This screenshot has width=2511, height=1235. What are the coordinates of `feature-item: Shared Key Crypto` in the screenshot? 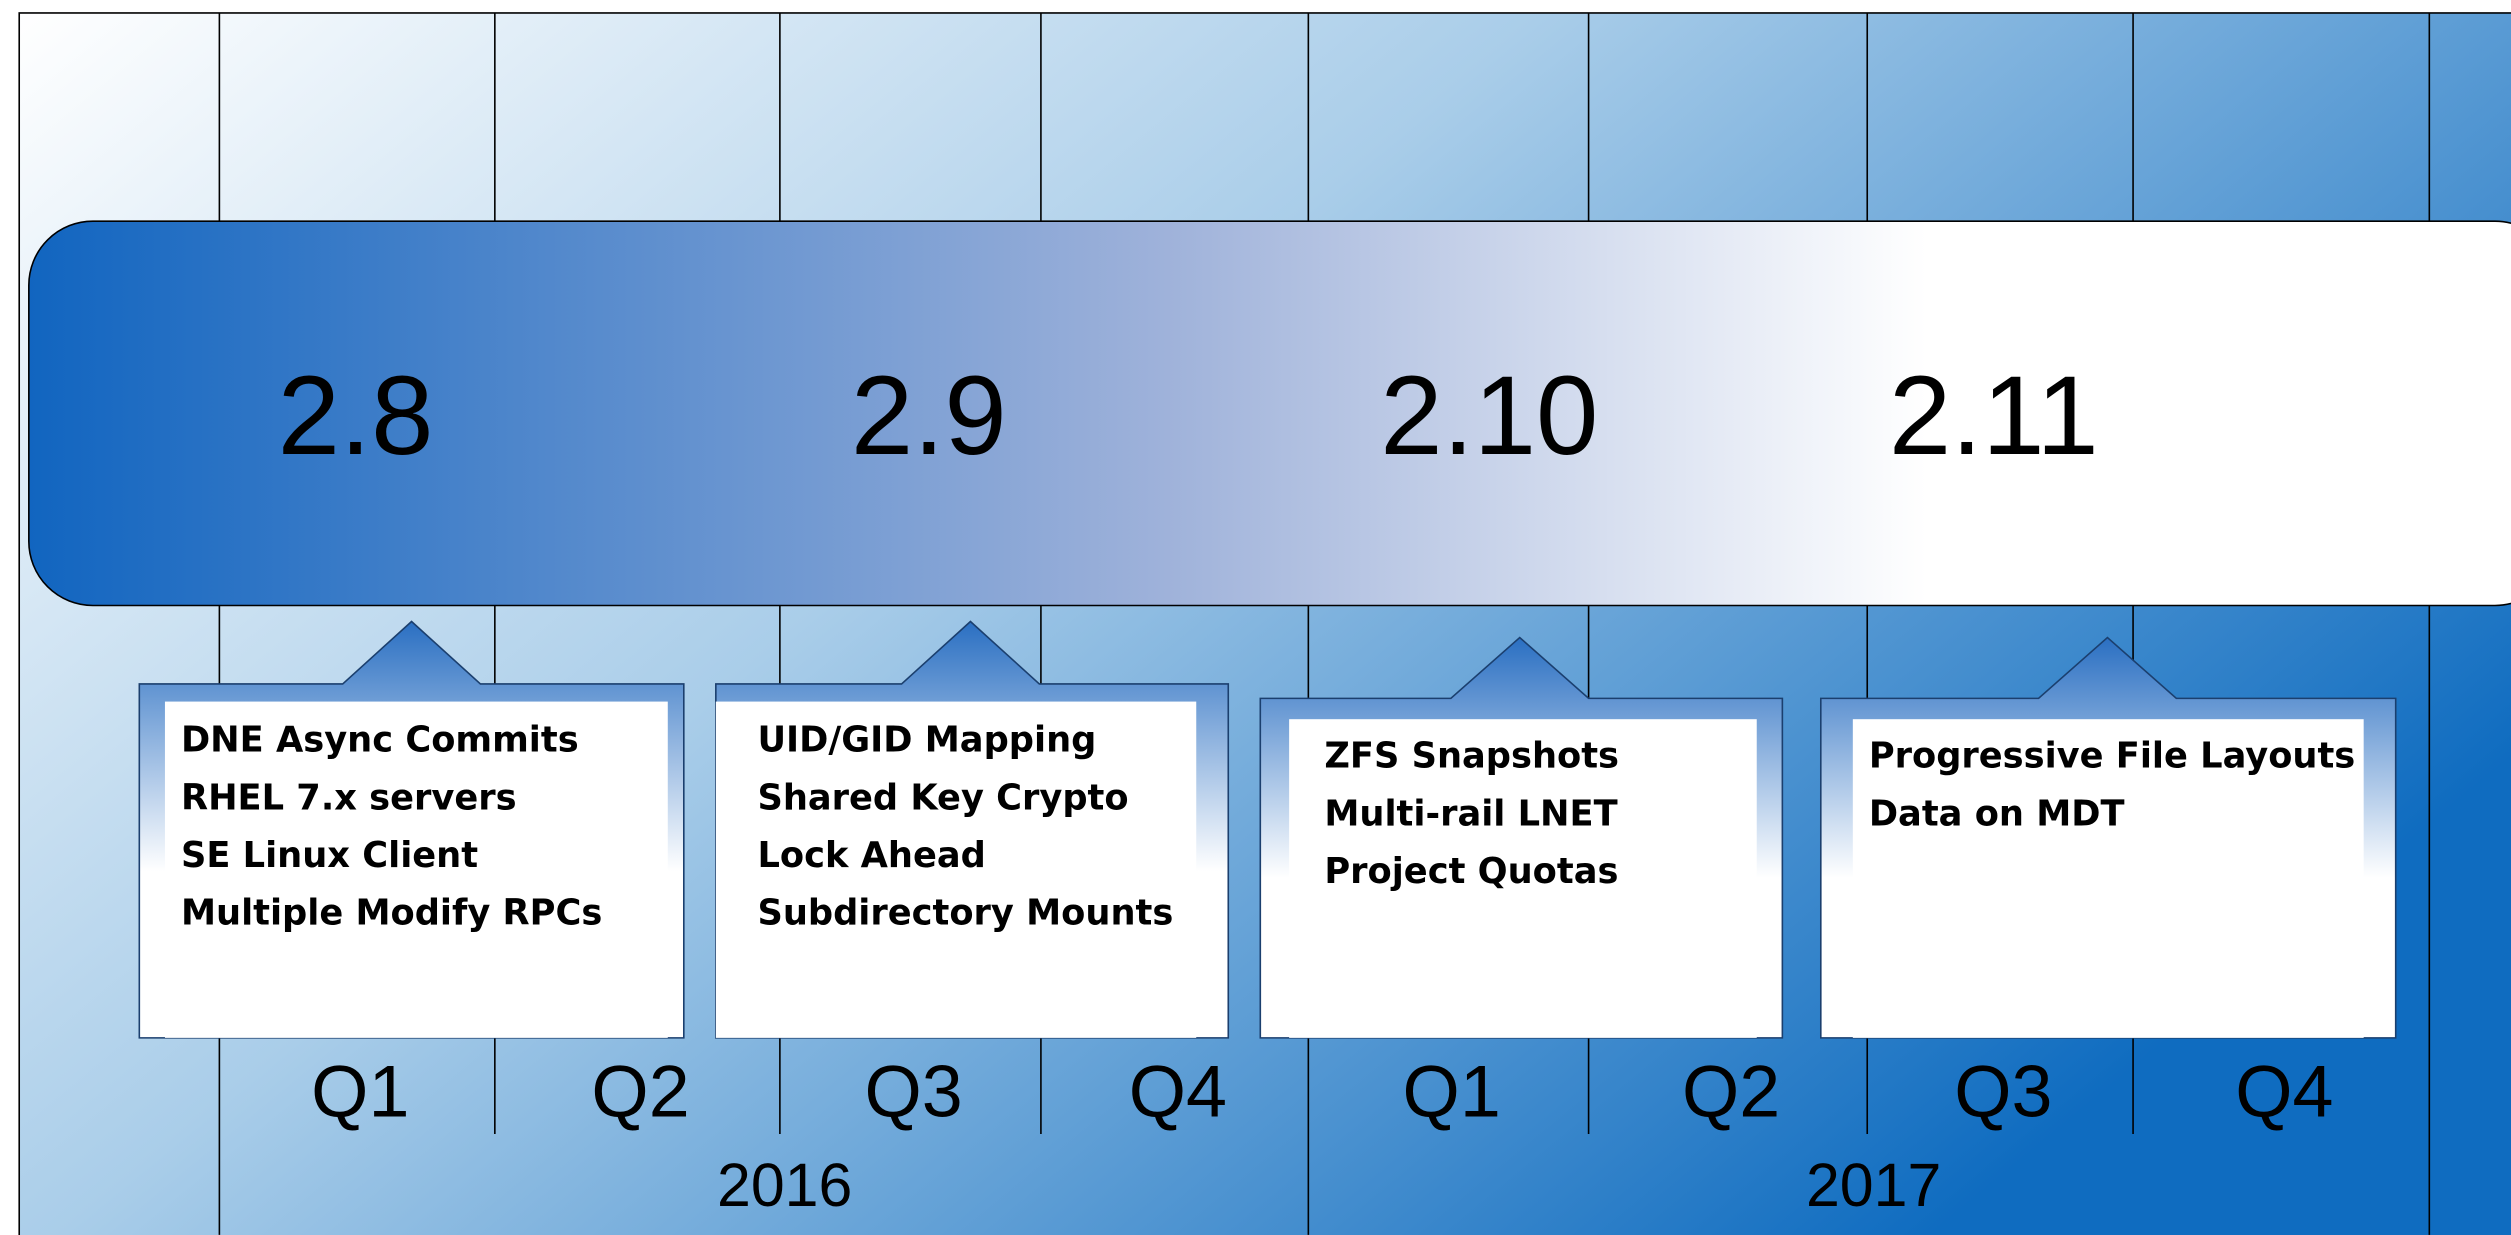 It's located at (942, 797).